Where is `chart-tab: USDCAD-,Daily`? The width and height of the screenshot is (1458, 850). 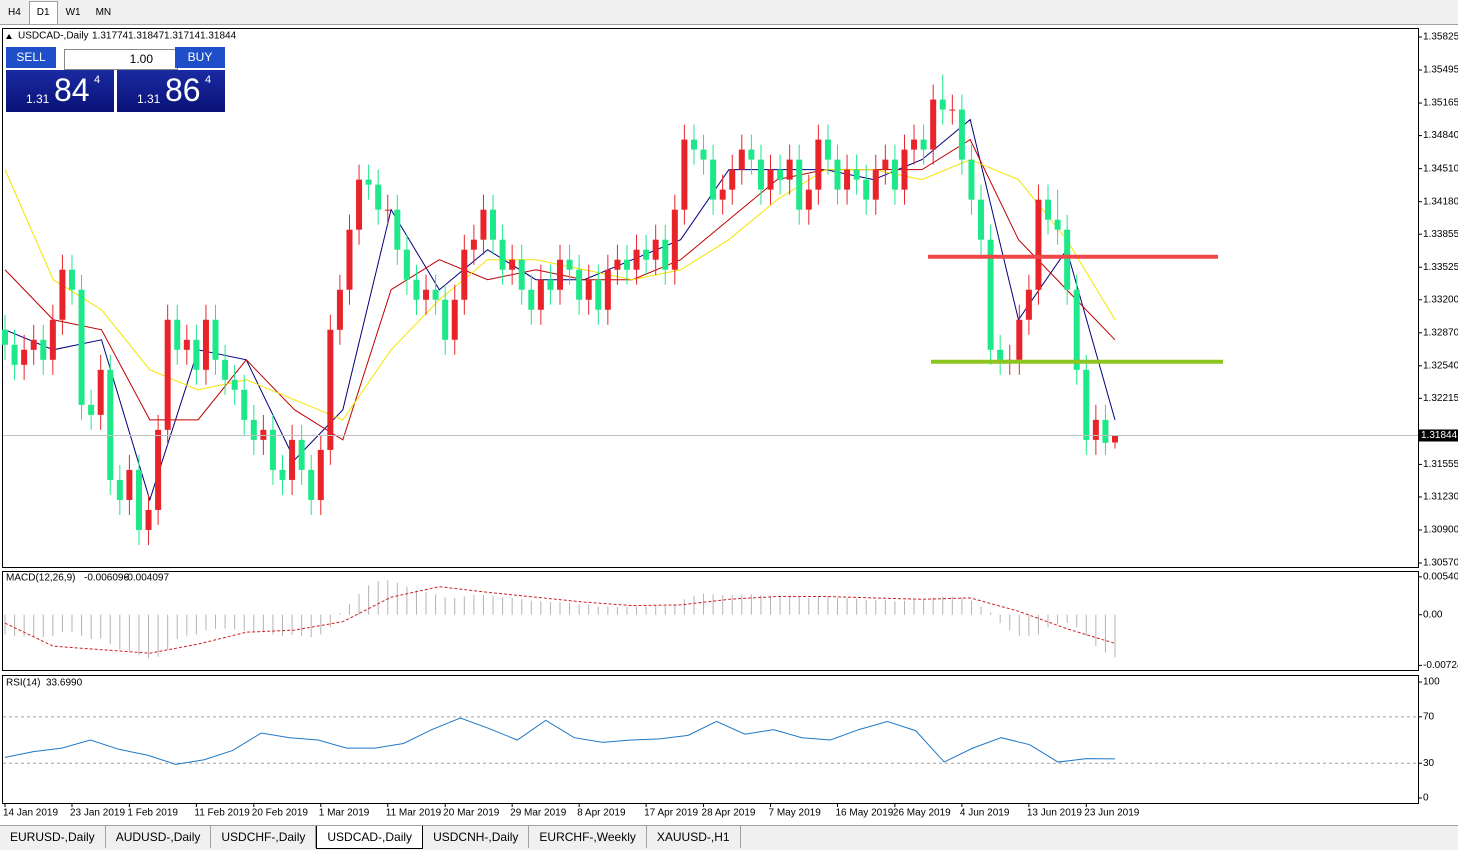
chart-tab: USDCAD-,Daily is located at coordinates (370, 837).